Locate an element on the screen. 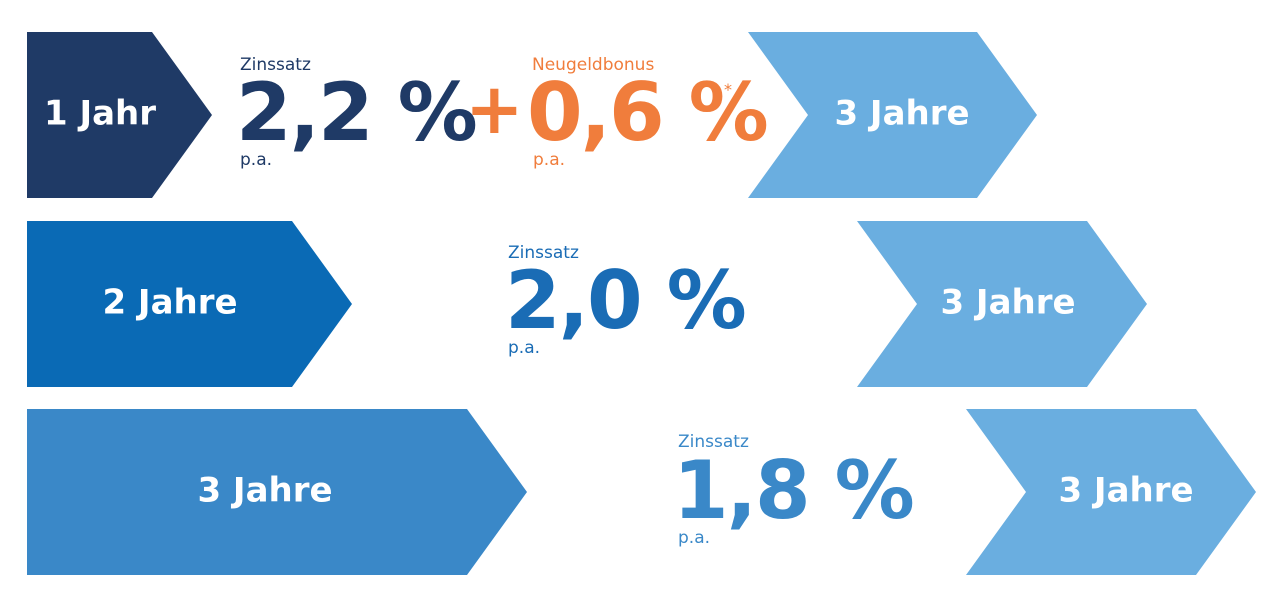  term-label: 2 Jahre is located at coordinates (169, 303).